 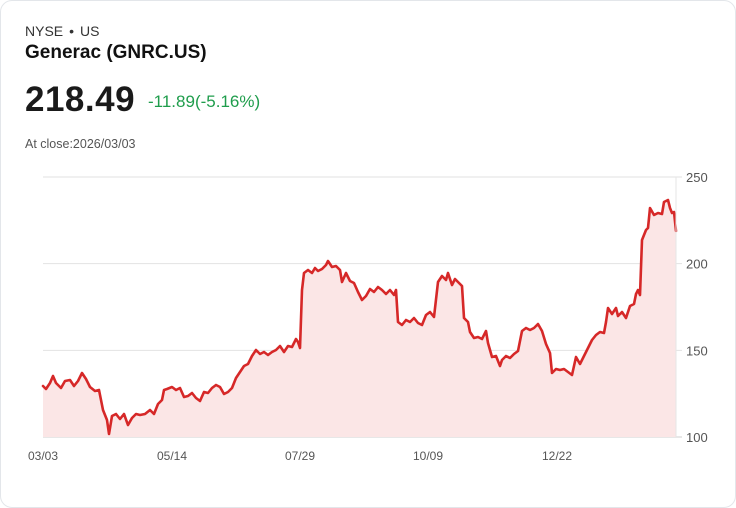 I want to click on exchange-name: NYSE, so click(x=44, y=31).